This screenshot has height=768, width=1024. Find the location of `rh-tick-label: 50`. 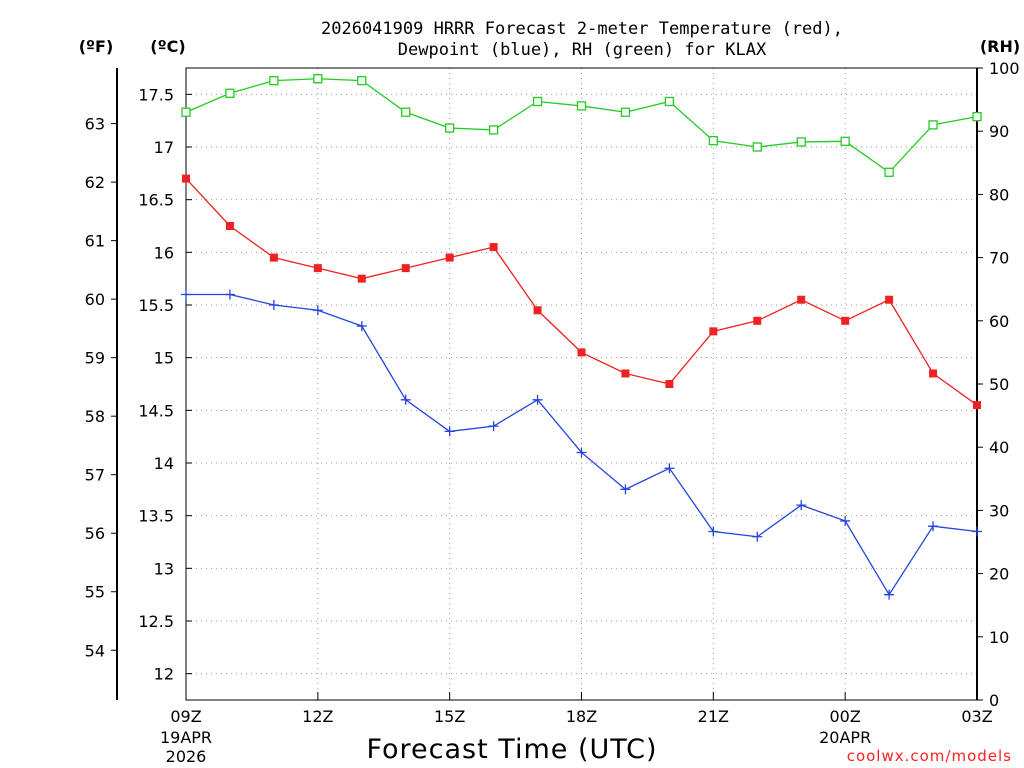

rh-tick-label: 50 is located at coordinates (999, 384).